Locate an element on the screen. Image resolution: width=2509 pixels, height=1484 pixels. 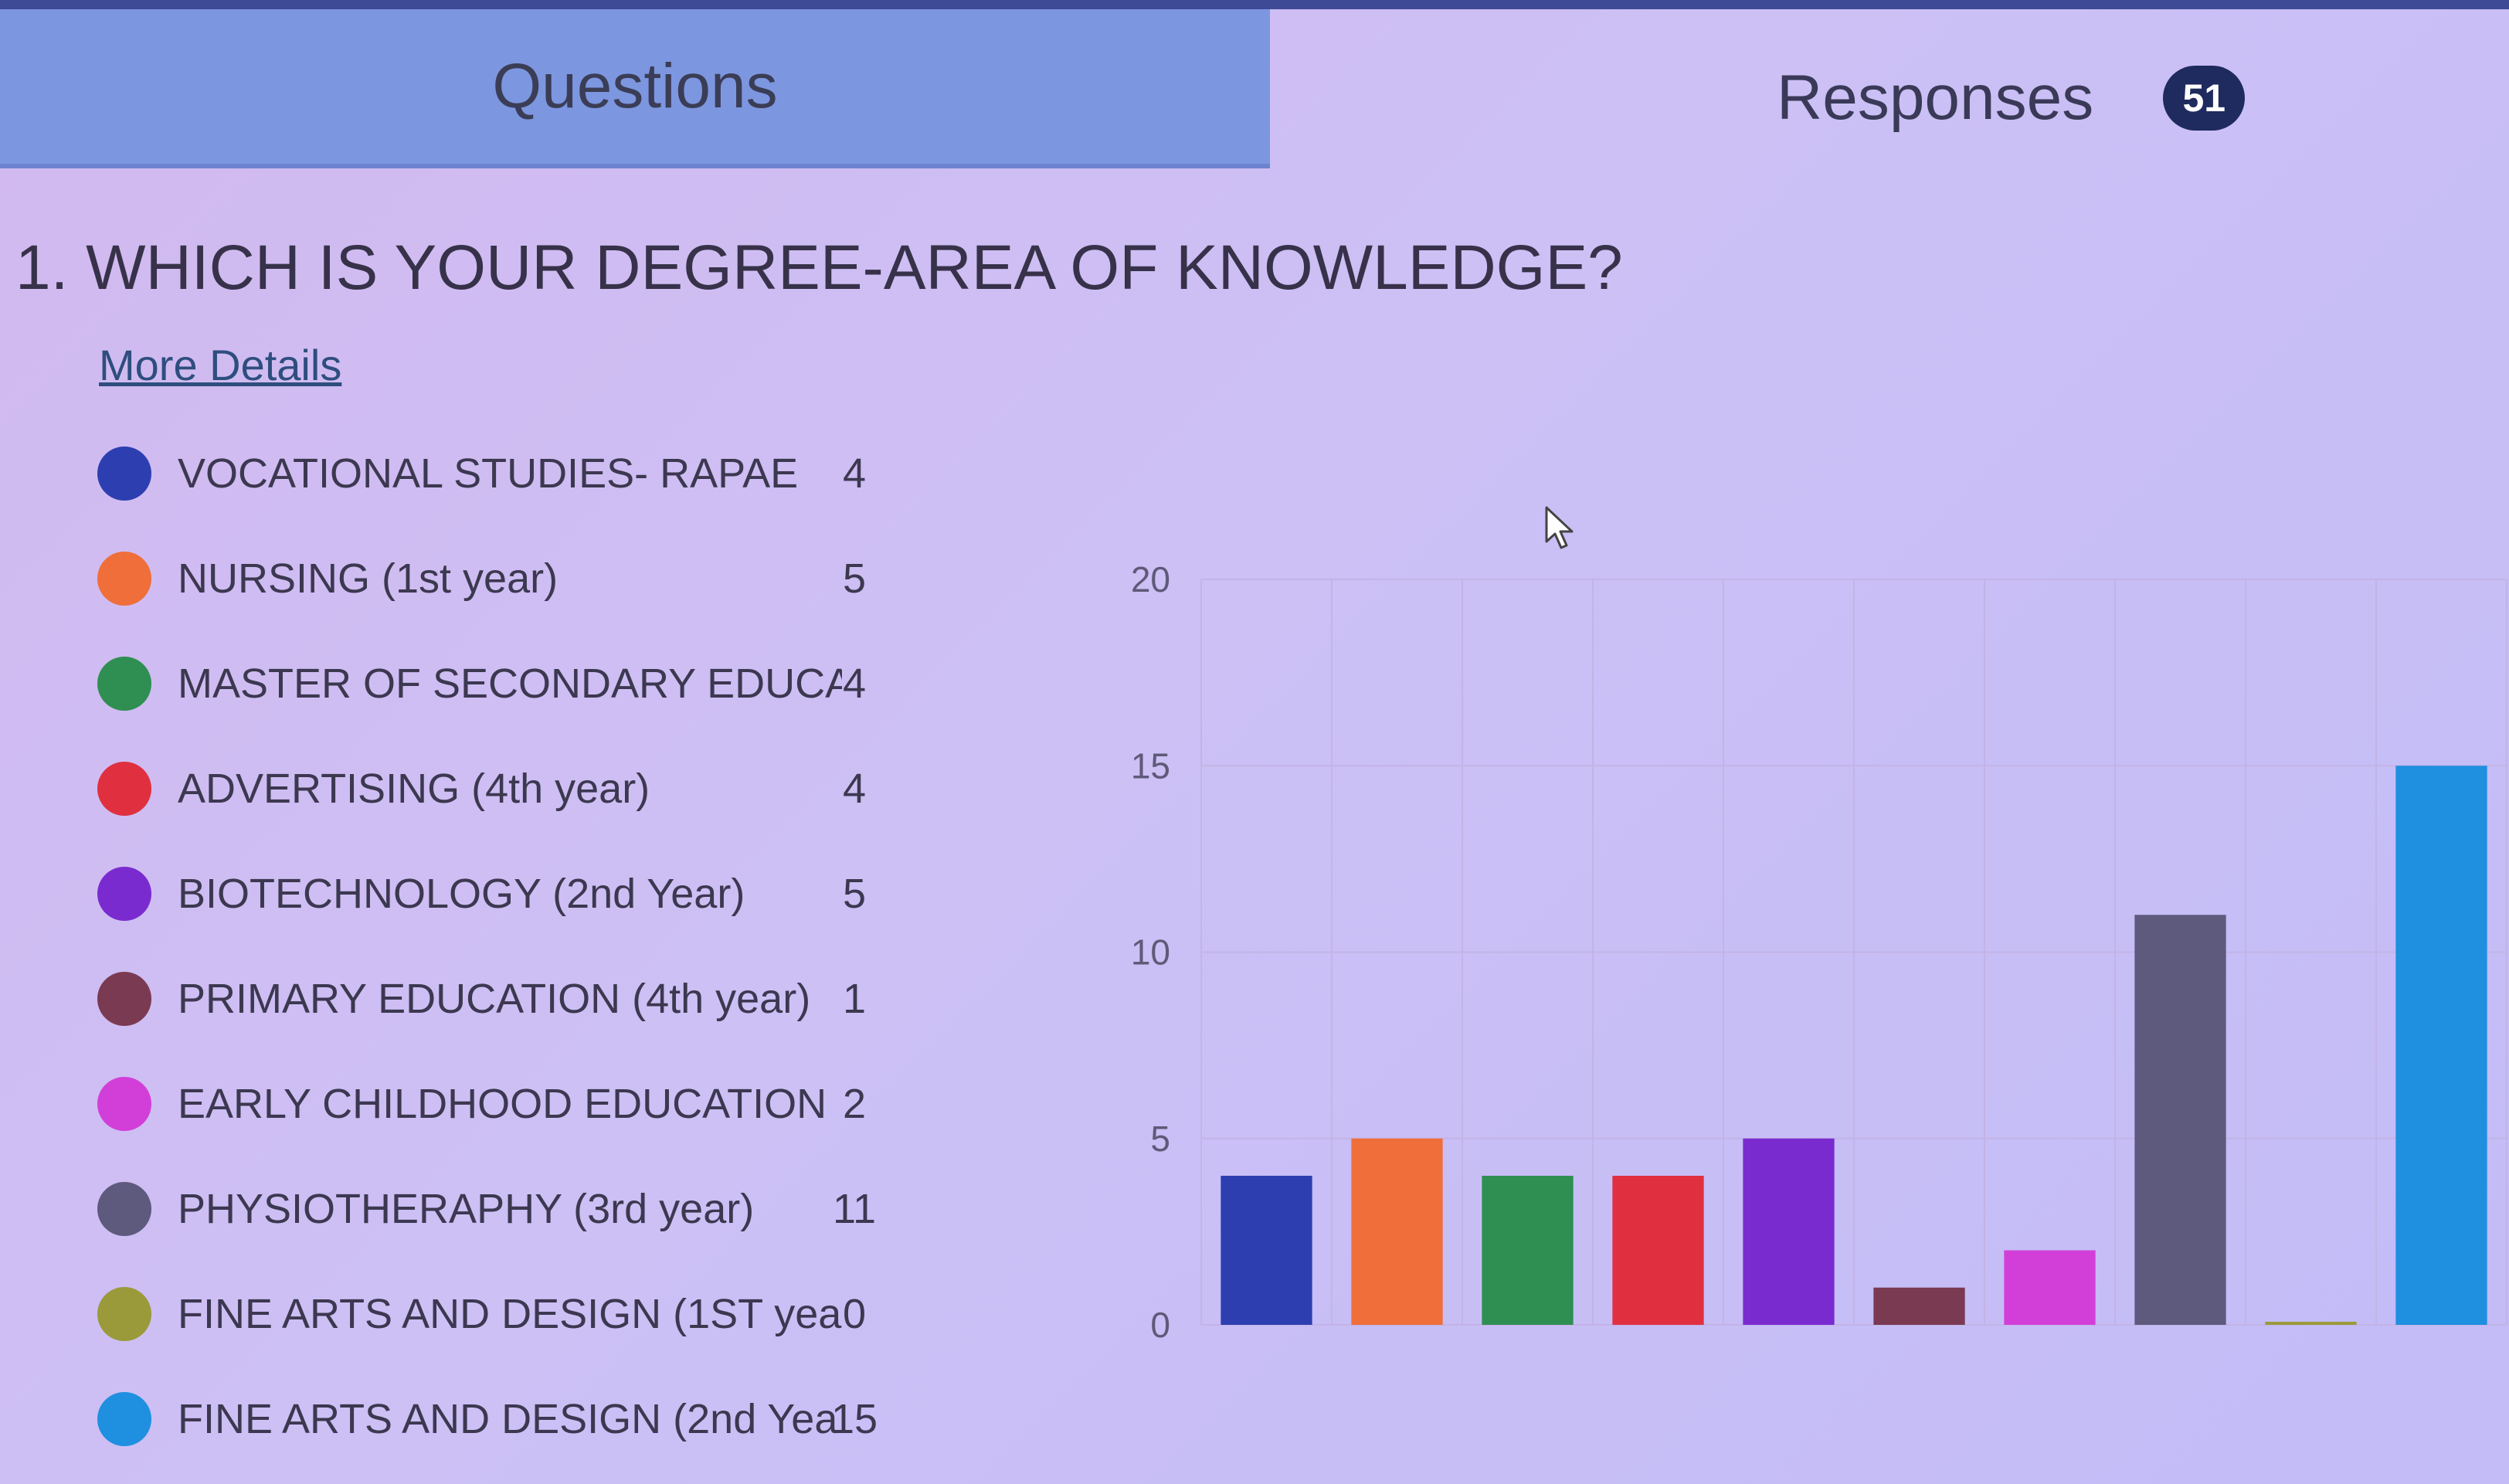
legend-count: 1 is located at coordinates (855, 999).